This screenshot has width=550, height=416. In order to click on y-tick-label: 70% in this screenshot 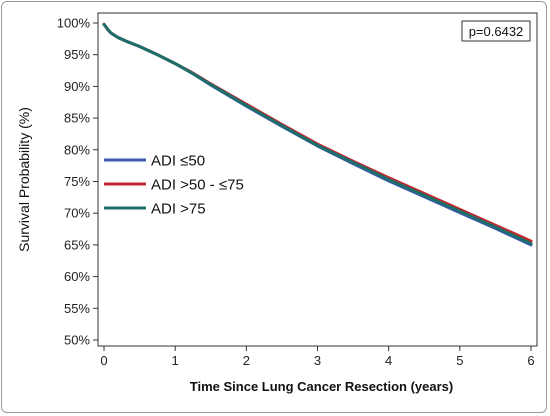, I will do `click(77, 213)`.